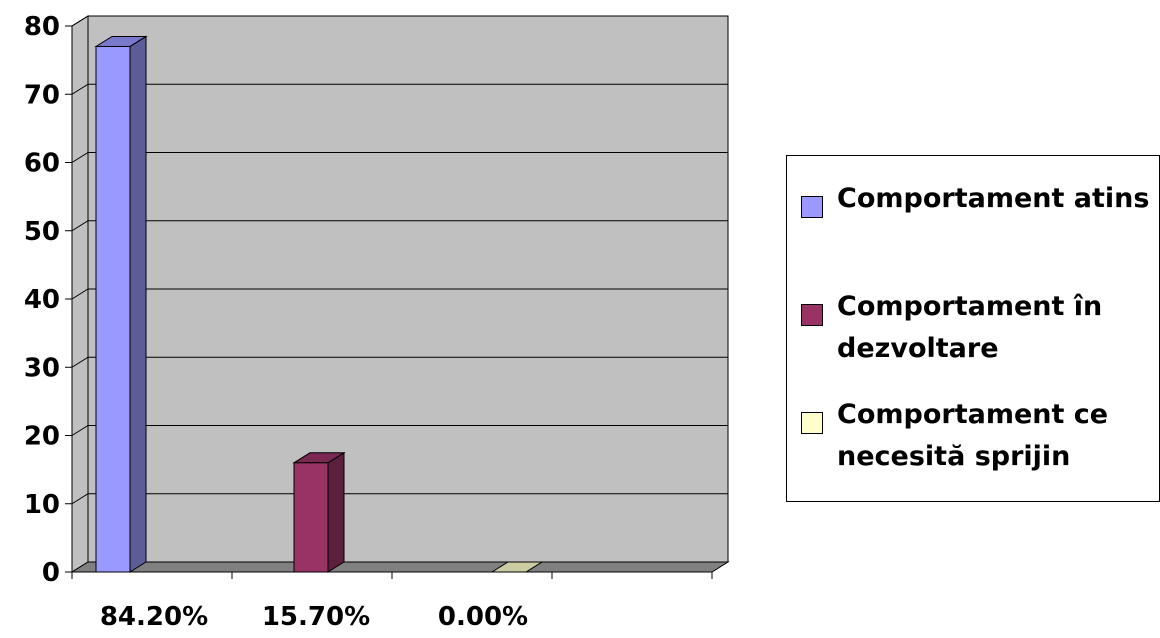 The width and height of the screenshot is (1160, 638). What do you see at coordinates (993, 198) in the screenshot?
I see `legend-label-comportament-atins: Comportament atins` at bounding box center [993, 198].